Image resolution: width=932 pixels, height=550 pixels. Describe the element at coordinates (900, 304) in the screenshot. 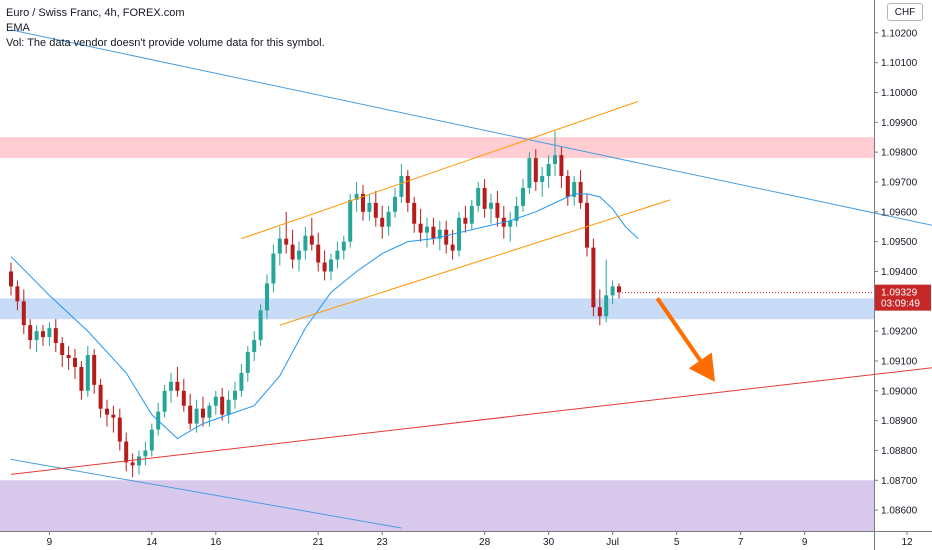

I see `price-tag-countdown: 03:09:49` at that location.